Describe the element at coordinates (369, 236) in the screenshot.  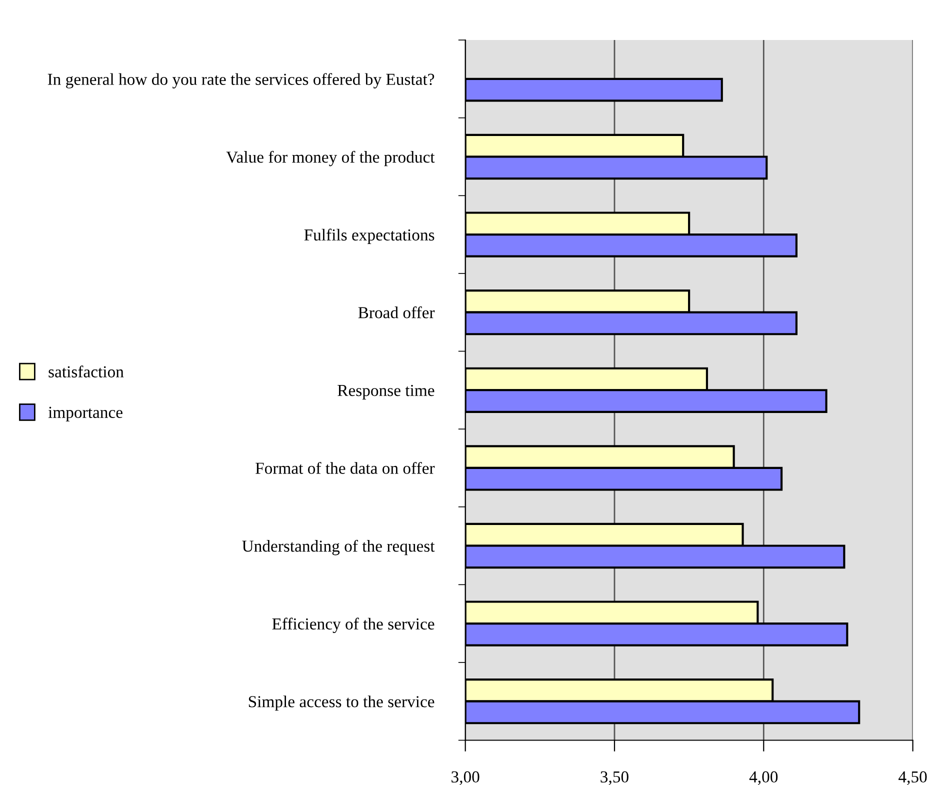
I see `y-tick-label: Fulfils expectations` at that location.